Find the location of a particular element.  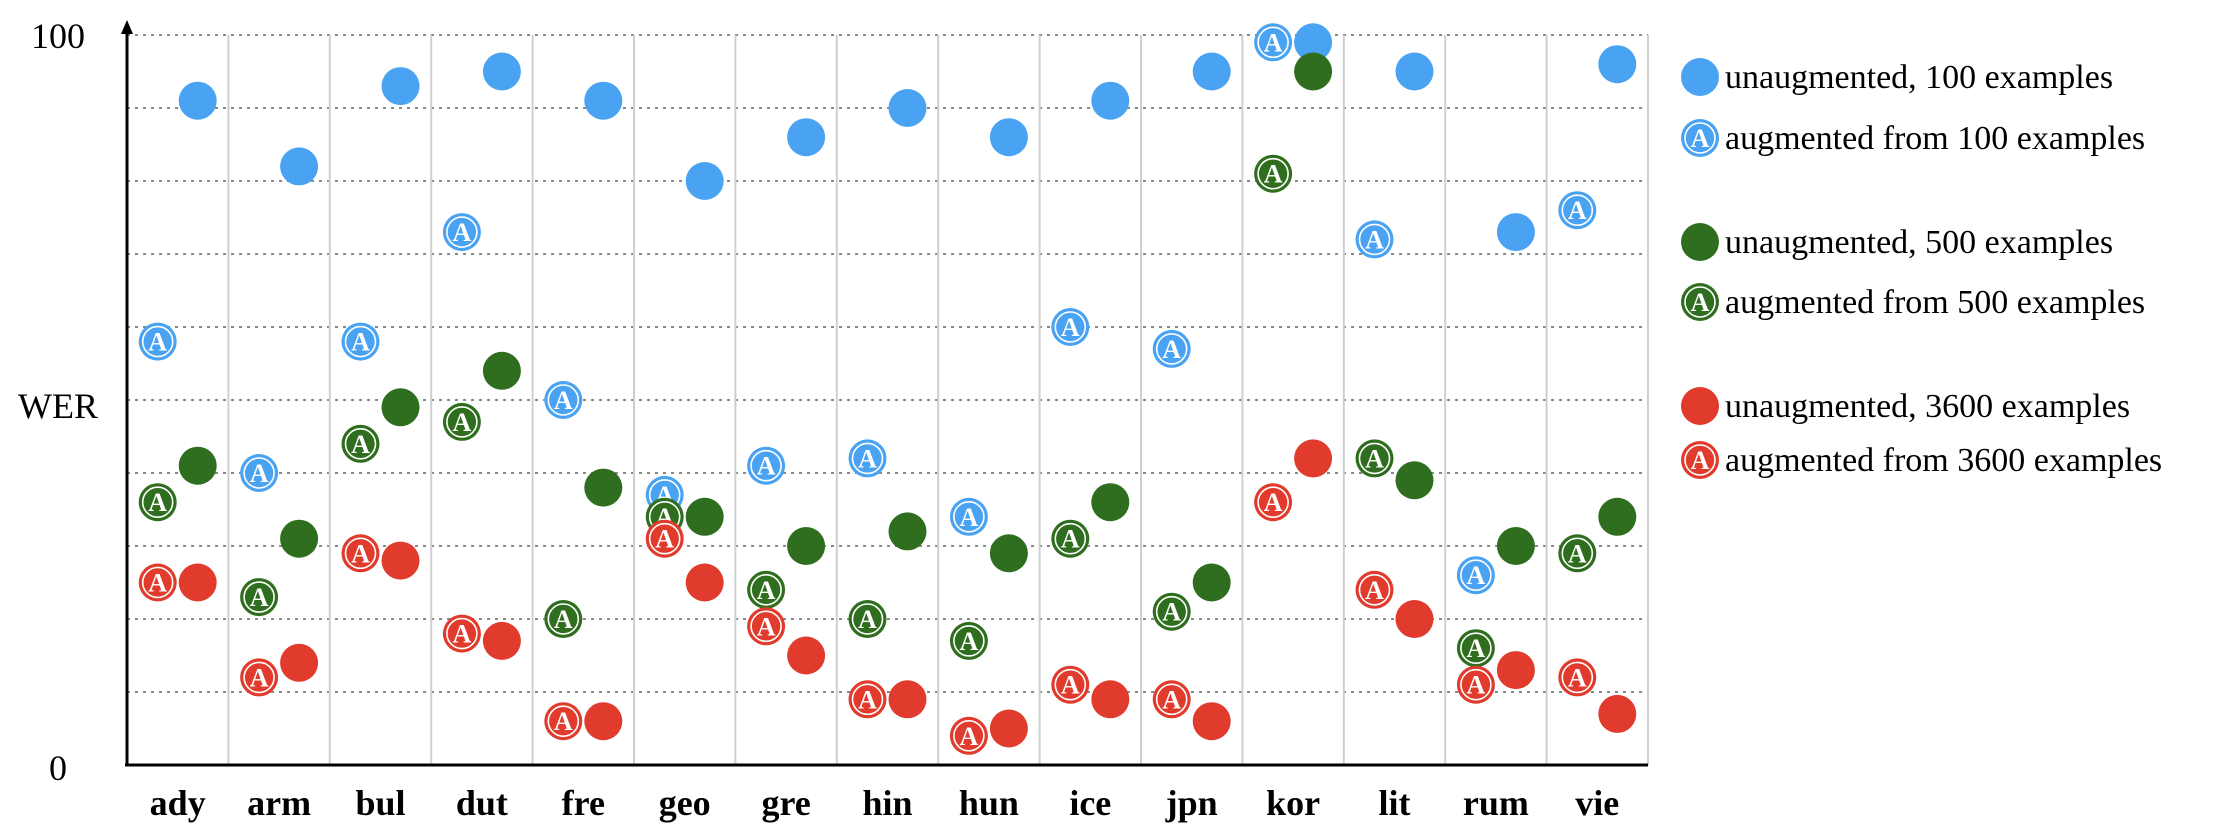

point-series5-dut: A is located at coordinates (461, 633).